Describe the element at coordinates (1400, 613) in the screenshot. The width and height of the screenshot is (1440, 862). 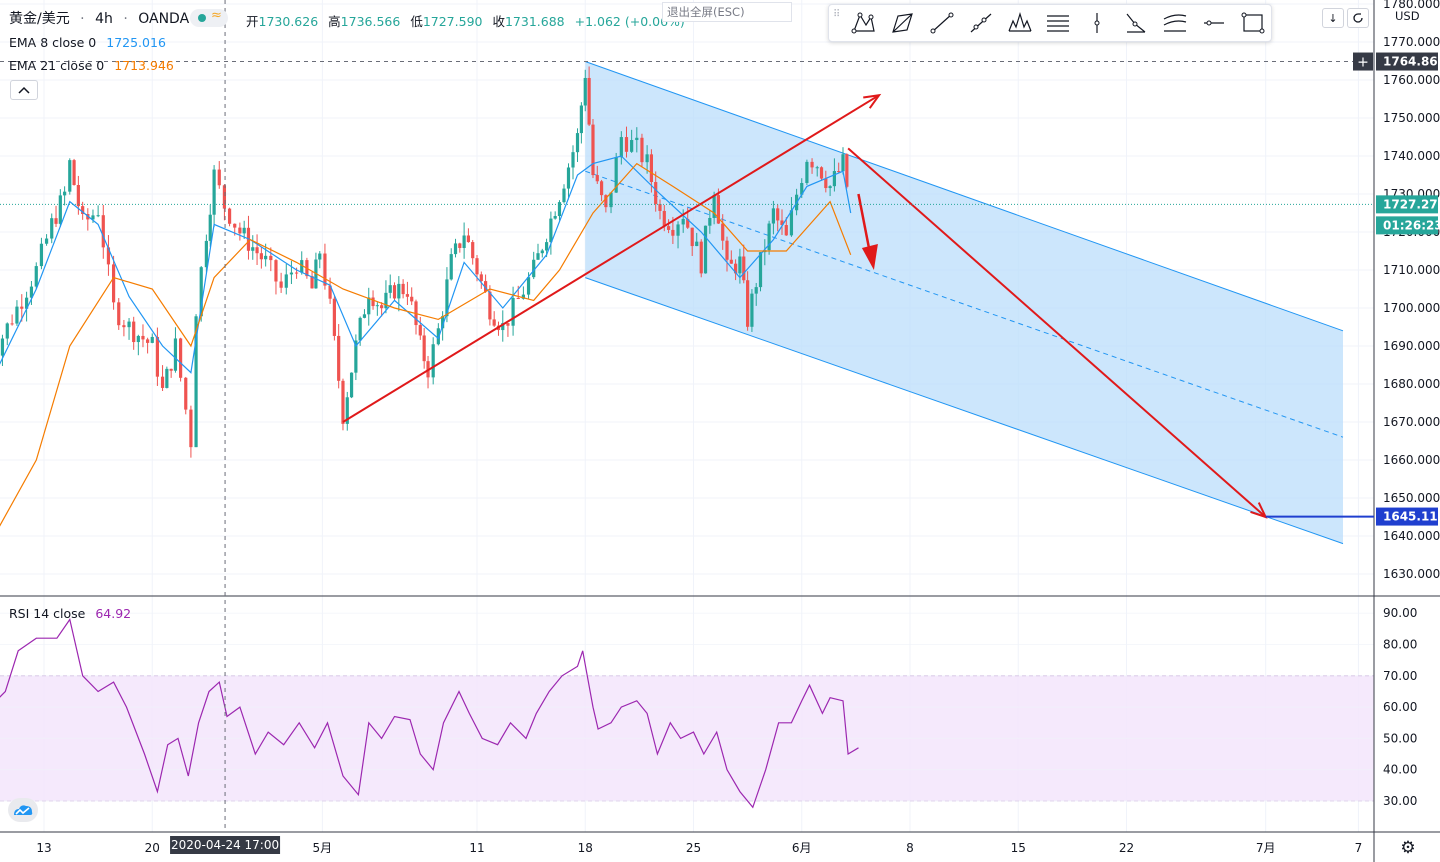
I see `rsi-tick-label: 90.00` at that location.